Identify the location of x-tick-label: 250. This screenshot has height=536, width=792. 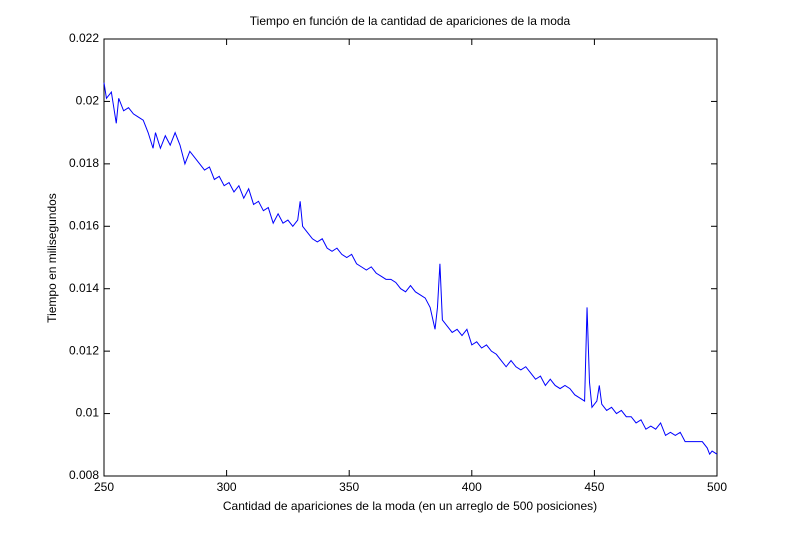
(104, 487).